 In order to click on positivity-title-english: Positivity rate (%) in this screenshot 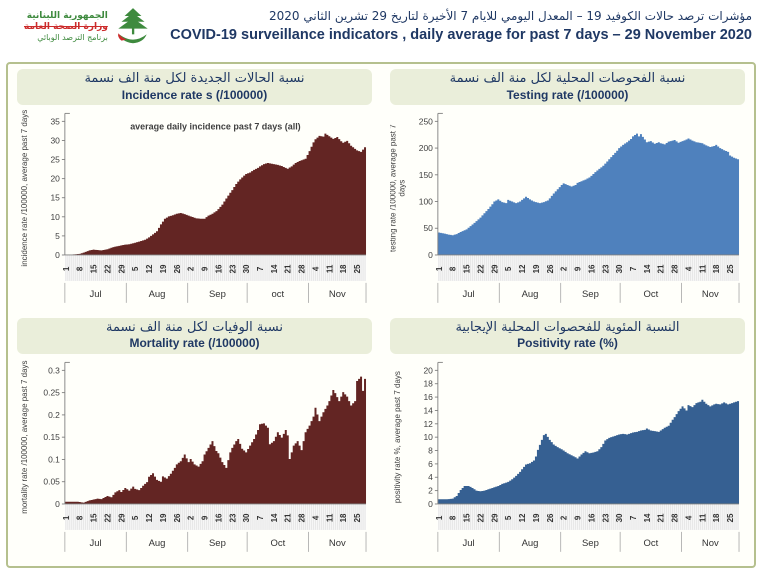, I will do `click(567, 343)`.